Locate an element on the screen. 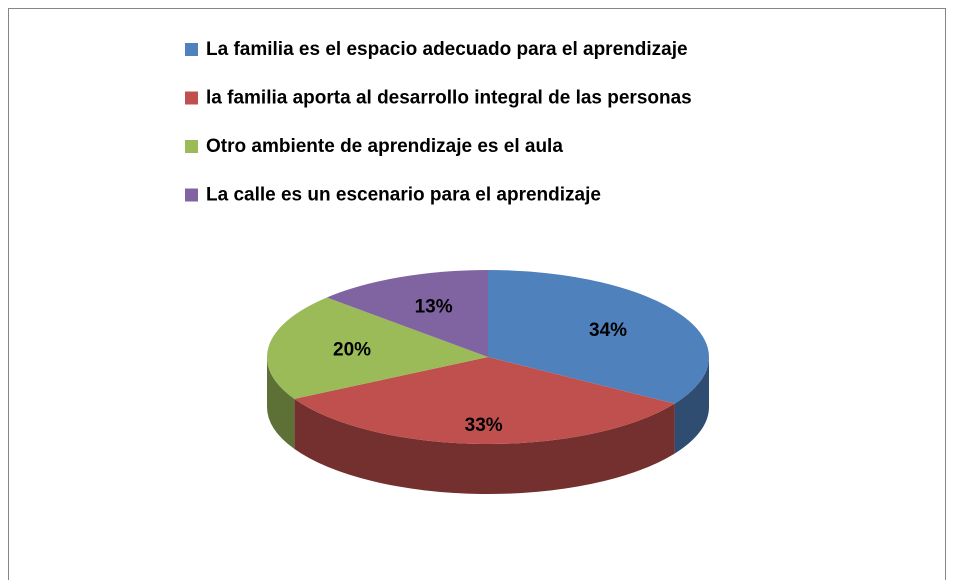  data-label: 34% is located at coordinates (608, 330).